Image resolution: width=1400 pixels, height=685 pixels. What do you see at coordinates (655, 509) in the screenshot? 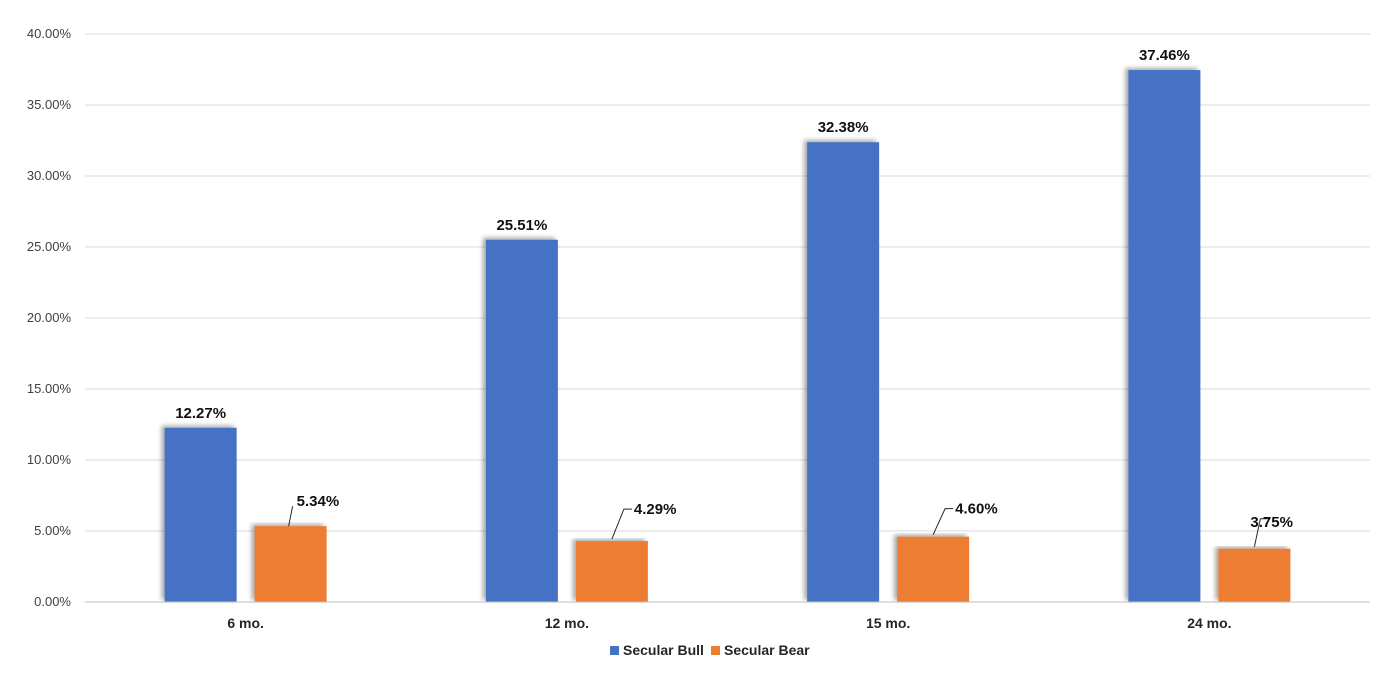
I see `data-label: 4.29%` at bounding box center [655, 509].